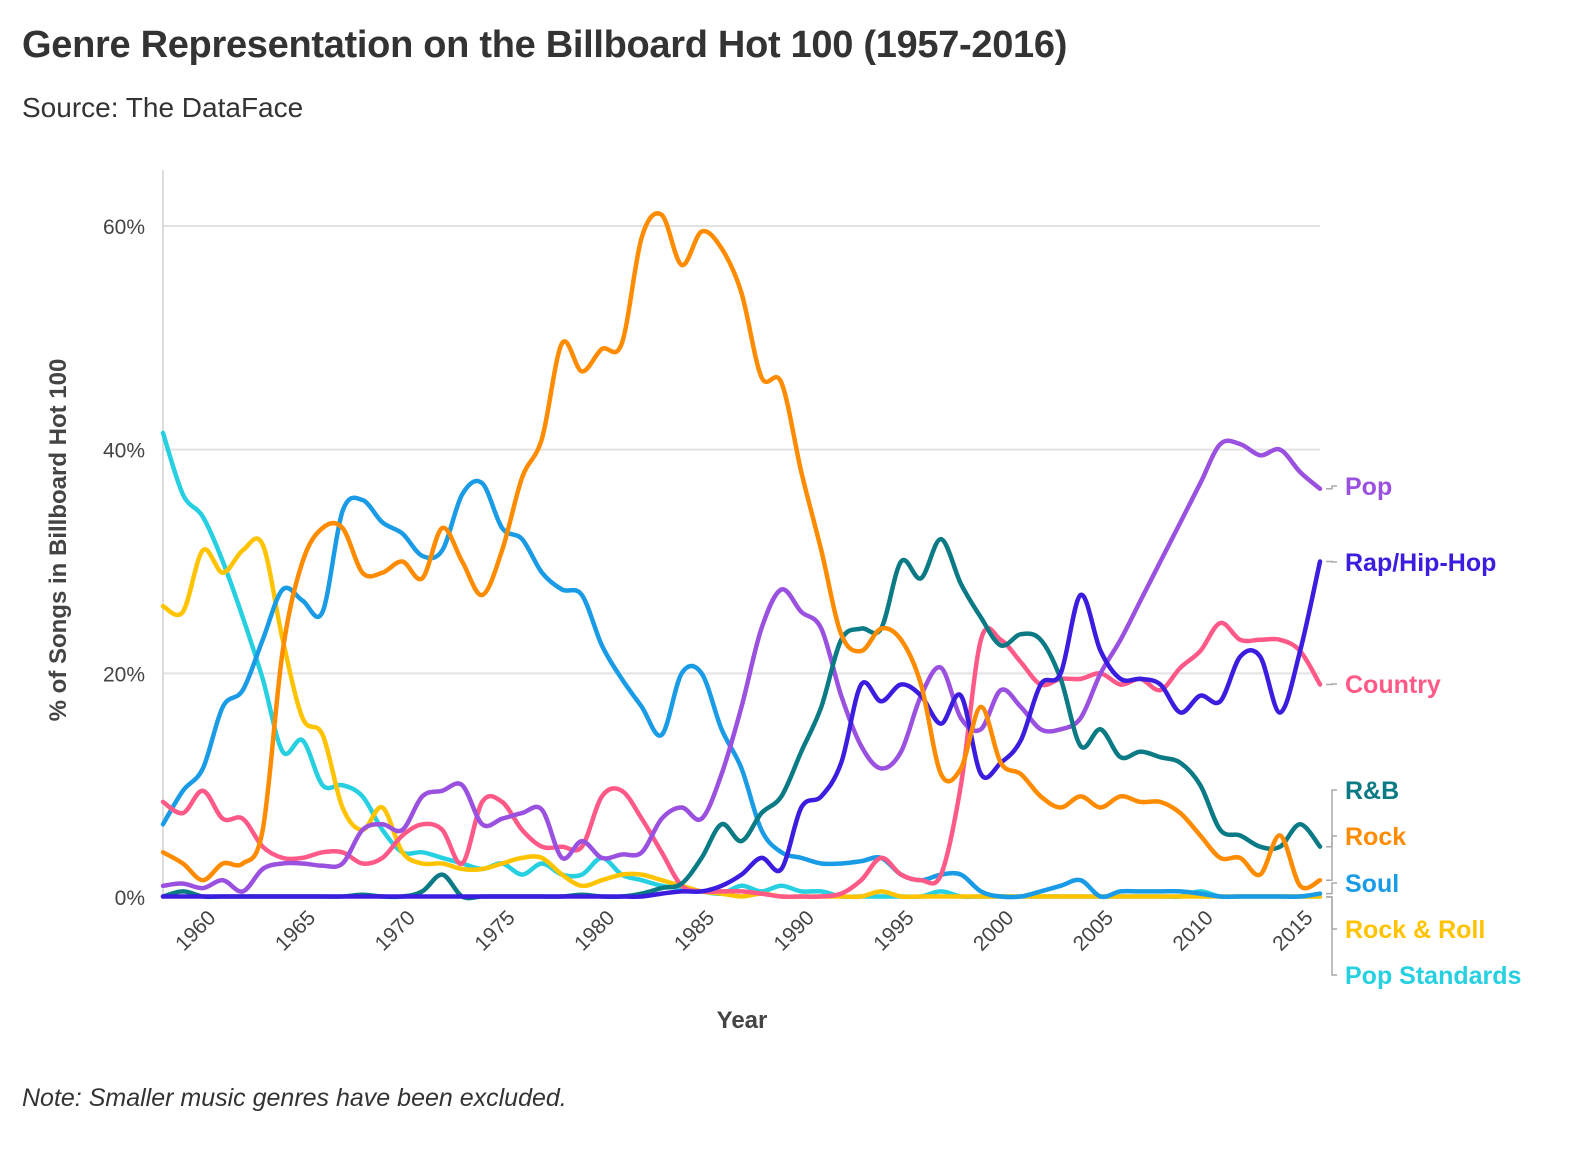  I want to click on label-connector-soul, so click(1331, 888).